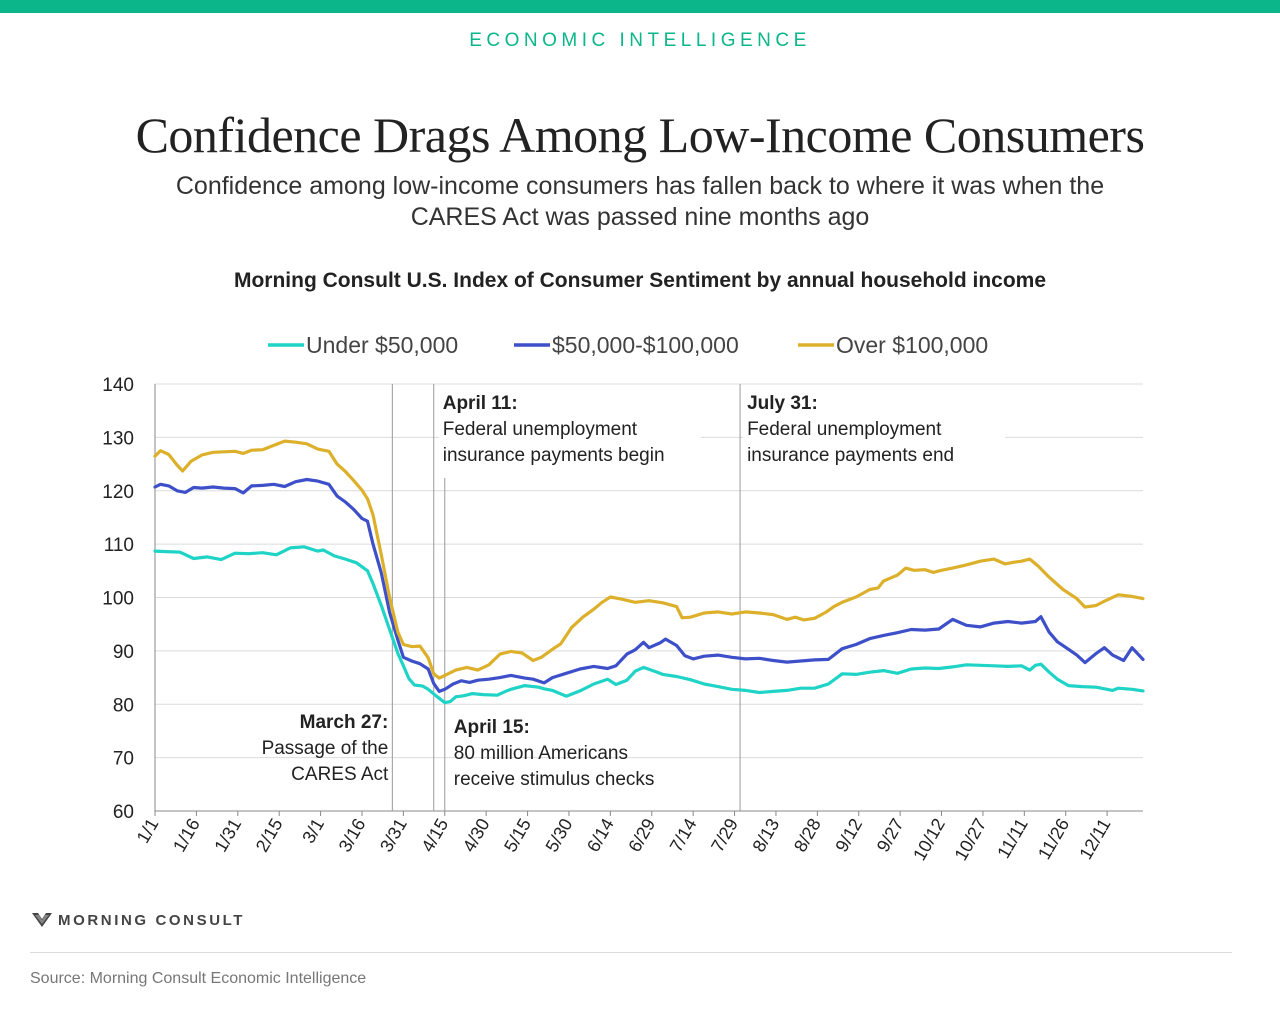 The height and width of the screenshot is (1024, 1280). Describe the element at coordinates (640, 40) in the screenshot. I see `kicker: ECONOMIC INTELLIGENCE` at that location.